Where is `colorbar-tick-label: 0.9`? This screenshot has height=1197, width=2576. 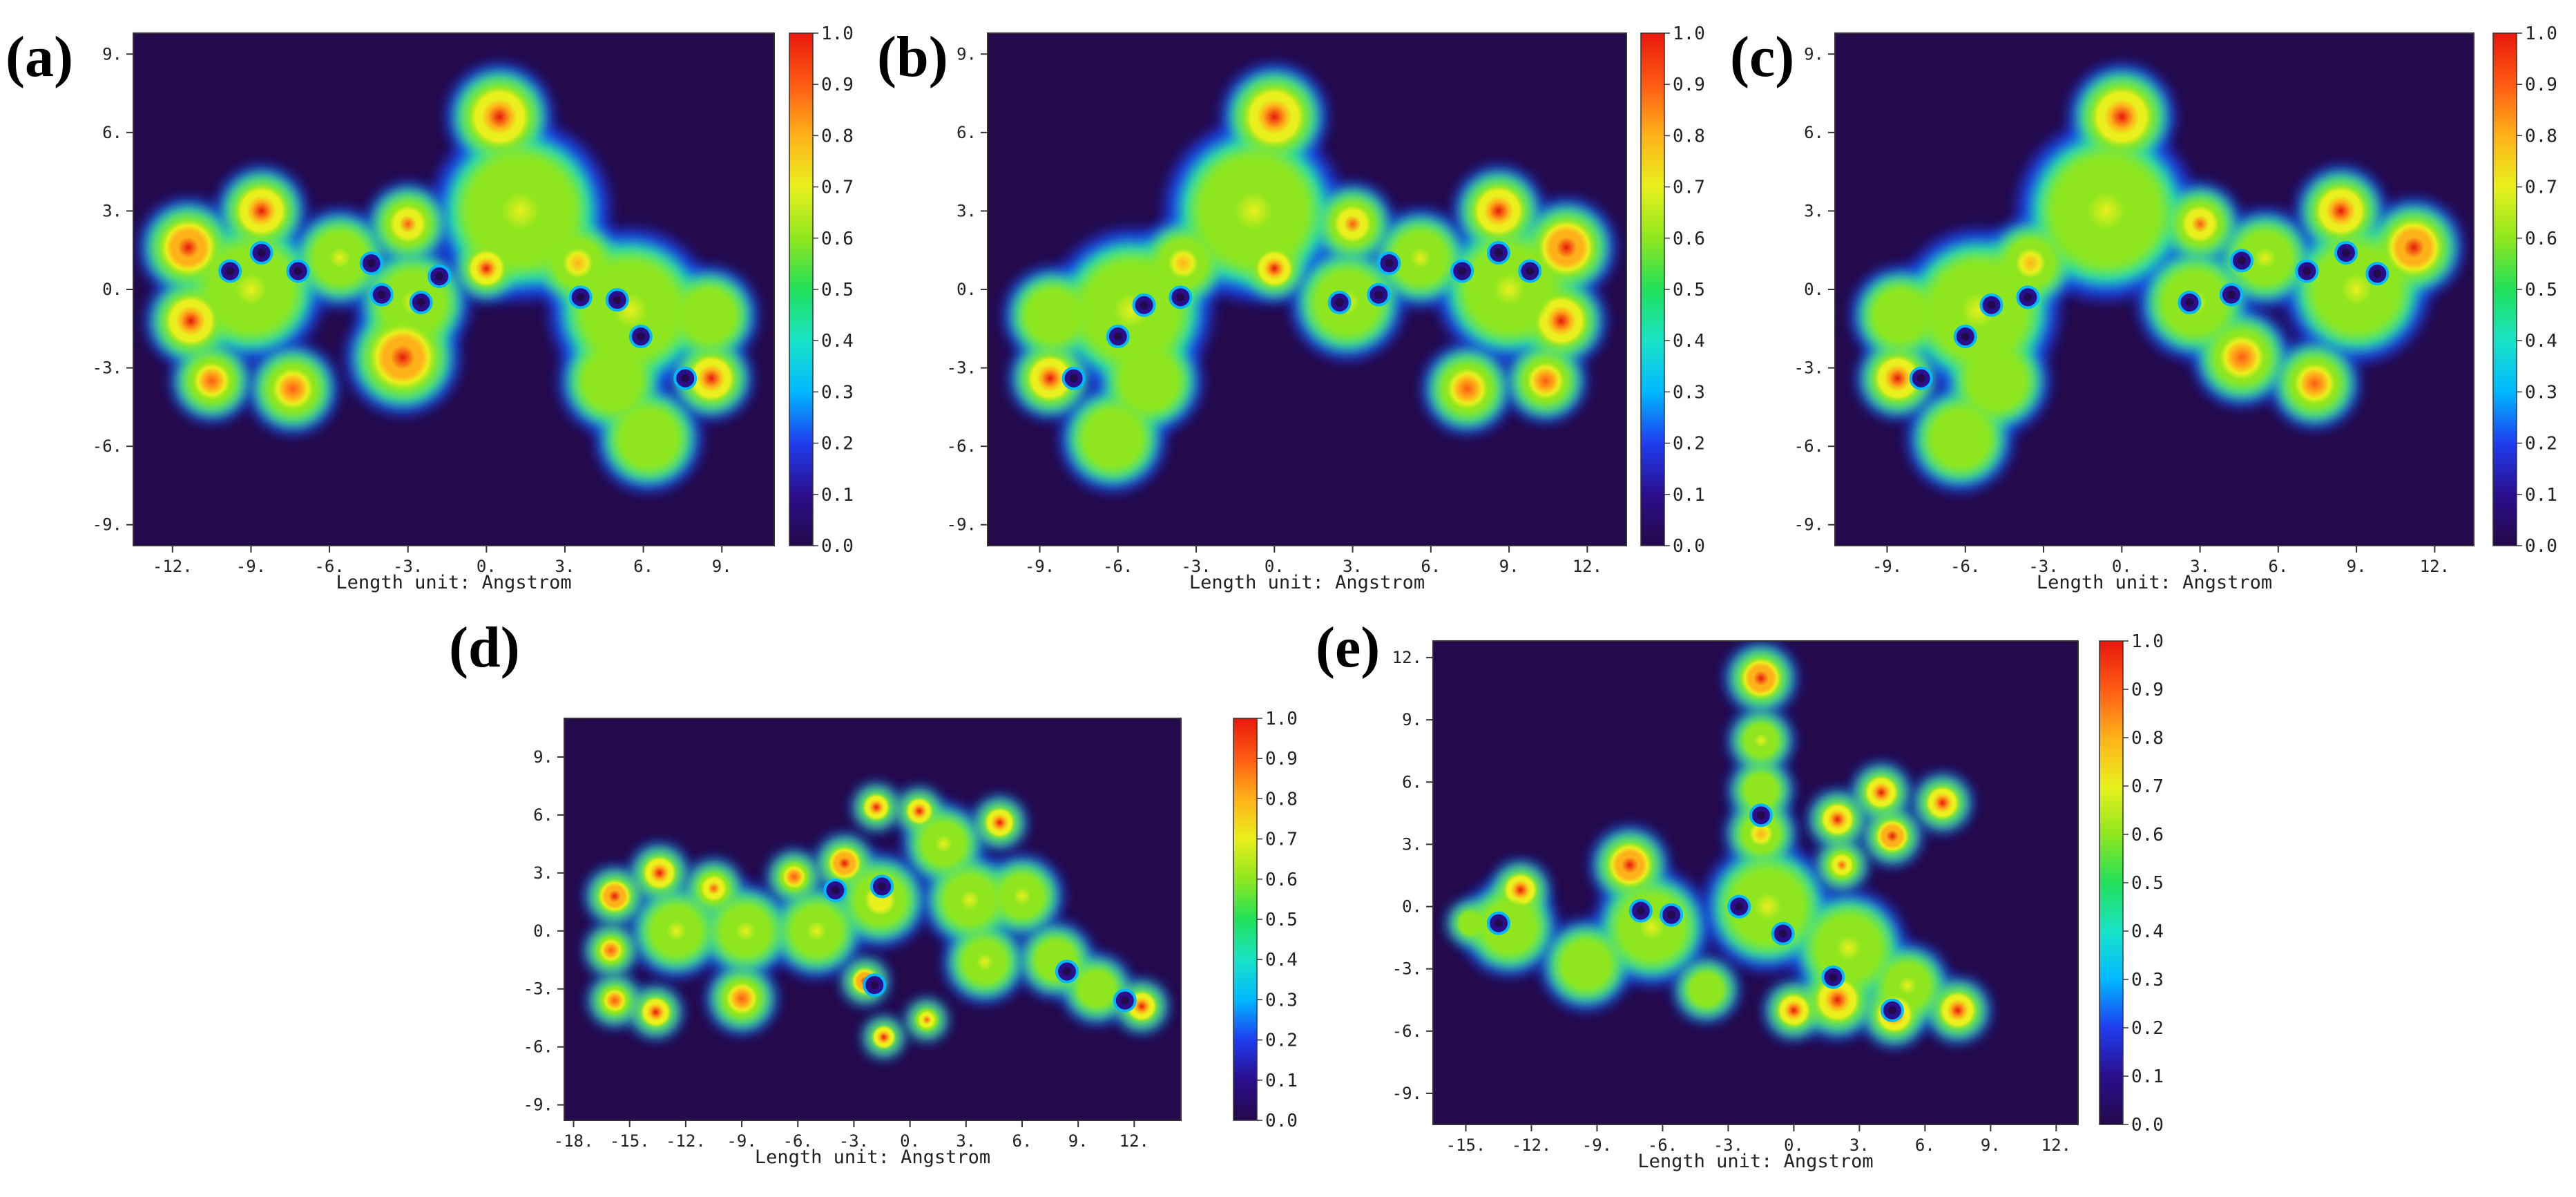 colorbar-tick-label: 0.9 is located at coordinates (1281, 759).